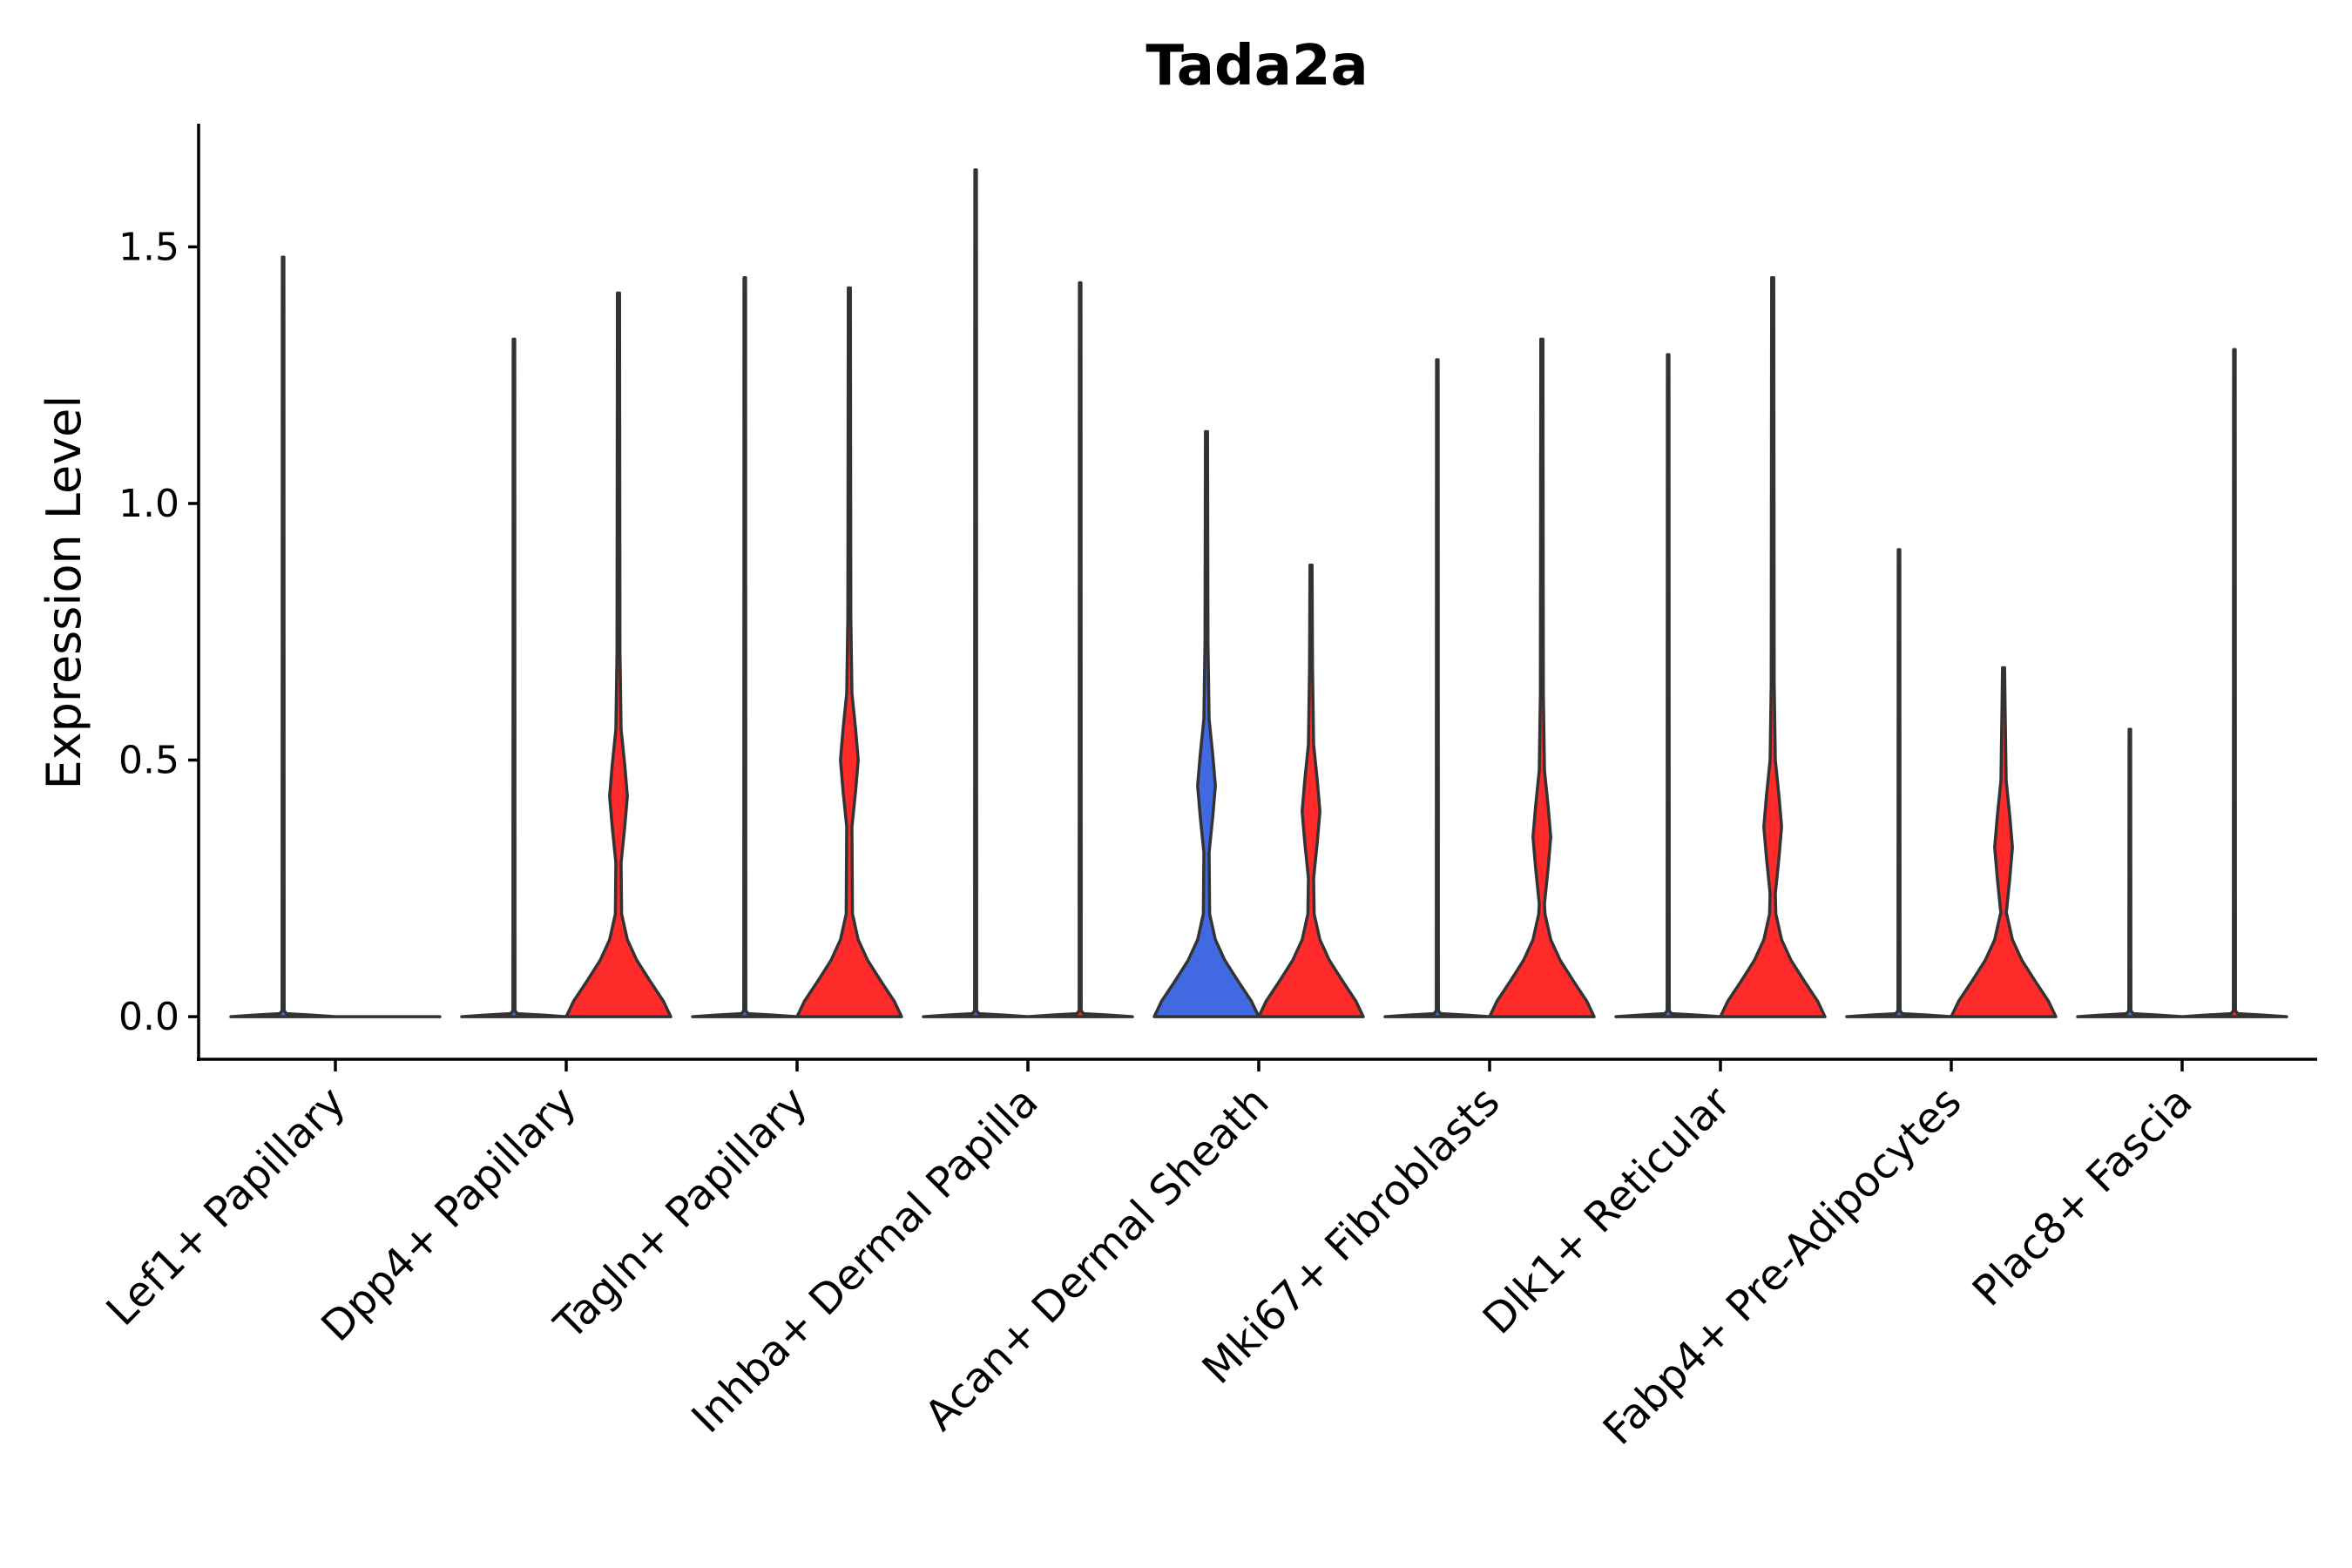 The height and width of the screenshot is (1568, 2352). What do you see at coordinates (2082, 1197) in the screenshot?
I see `x-tick-label: Plac8+ Fascia` at bounding box center [2082, 1197].